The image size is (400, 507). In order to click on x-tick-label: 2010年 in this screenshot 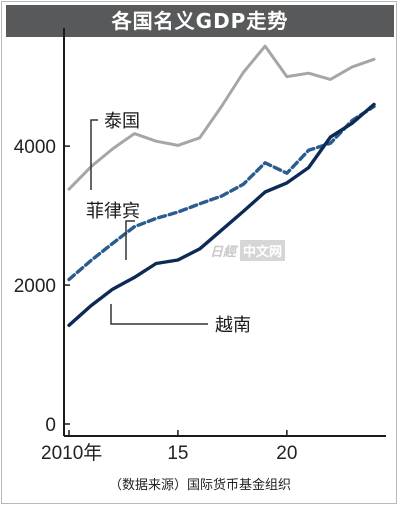, I will do `click(71, 453)`.